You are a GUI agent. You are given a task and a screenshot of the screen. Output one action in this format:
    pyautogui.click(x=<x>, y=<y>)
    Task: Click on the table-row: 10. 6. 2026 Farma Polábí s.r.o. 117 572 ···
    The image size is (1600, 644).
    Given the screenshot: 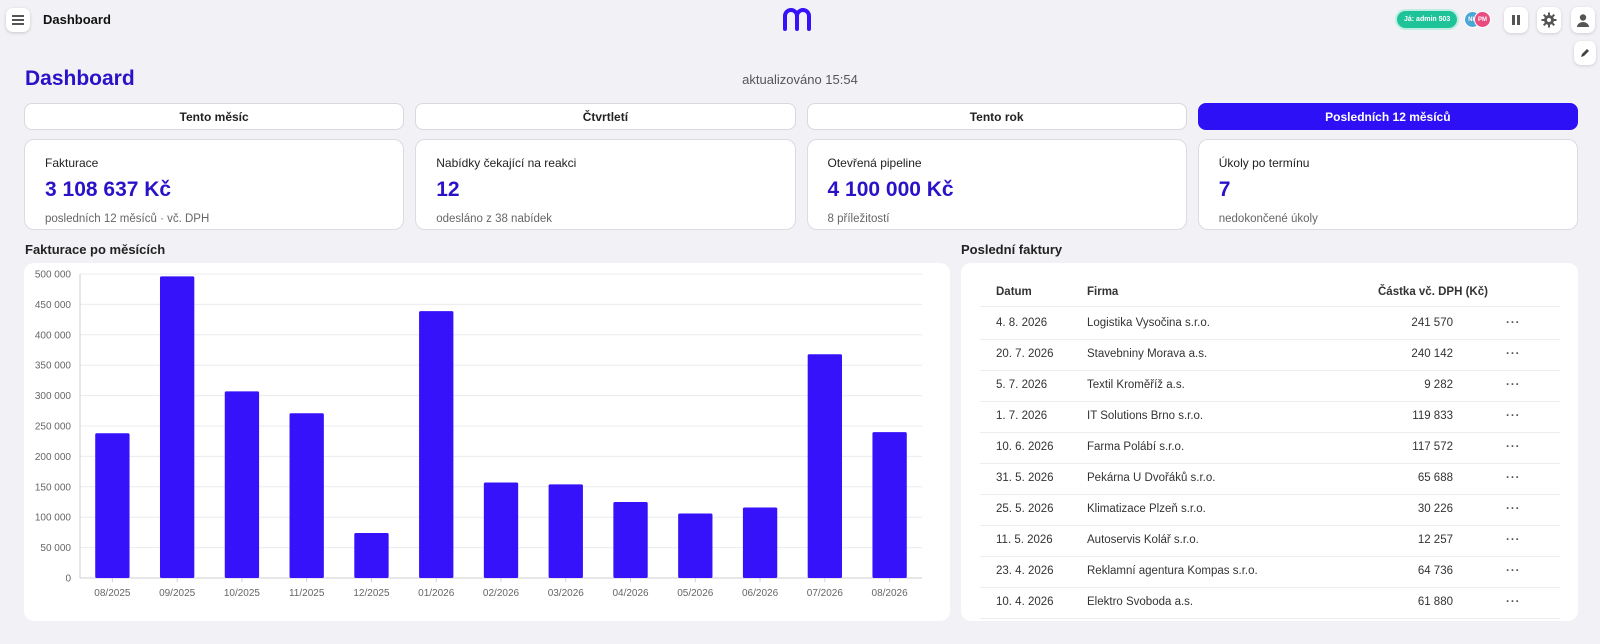 What is the action you would take?
    pyautogui.click(x=1270, y=448)
    